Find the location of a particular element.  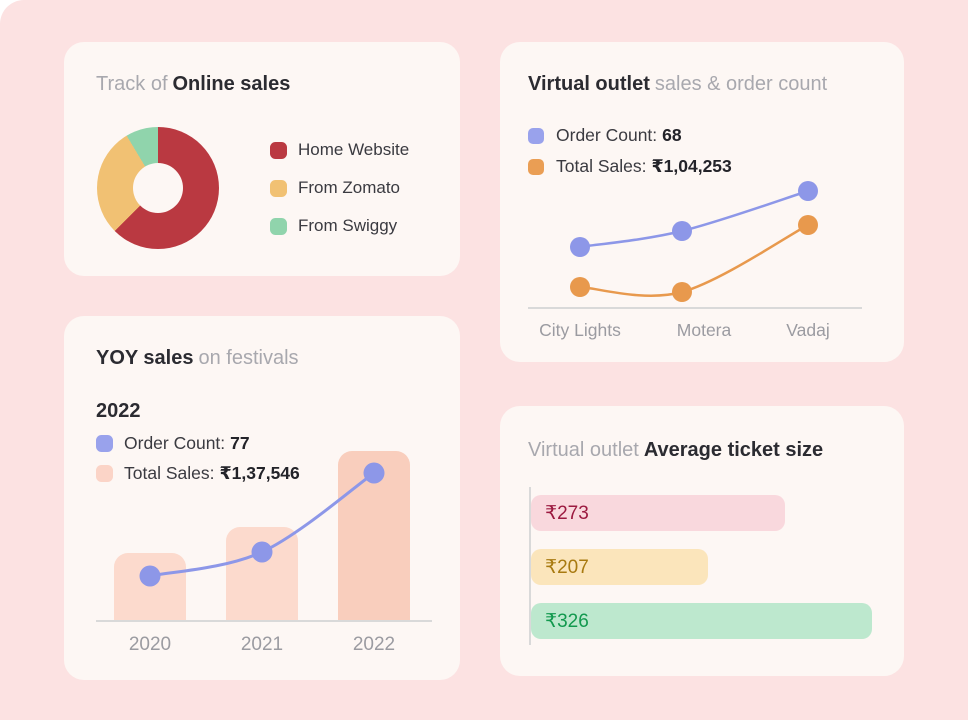

title-muted-part: sales & order count is located at coordinates (741, 84).